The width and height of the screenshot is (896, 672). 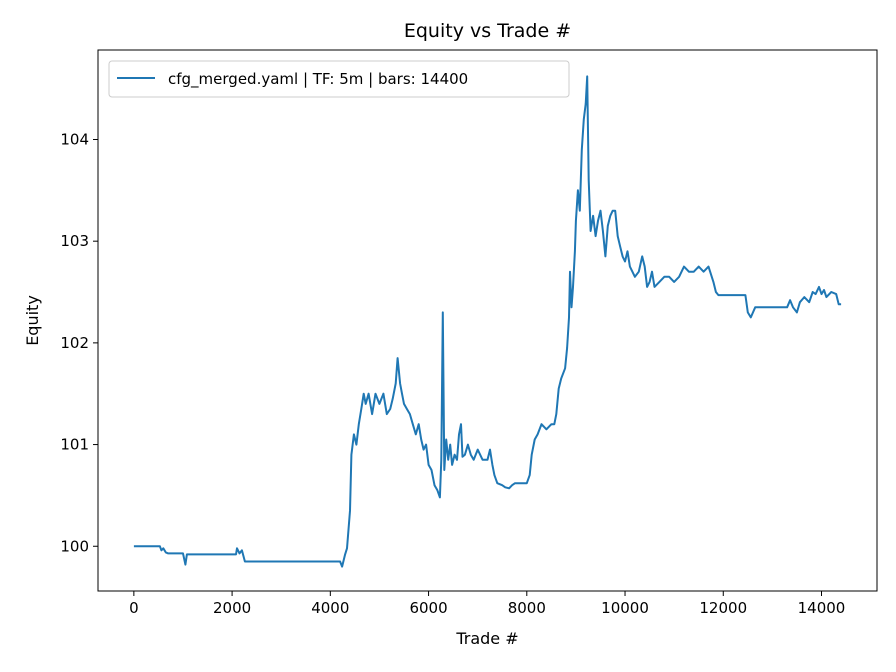 What do you see at coordinates (487, 31) in the screenshot?
I see `chart-title: Equity vs Trade #` at bounding box center [487, 31].